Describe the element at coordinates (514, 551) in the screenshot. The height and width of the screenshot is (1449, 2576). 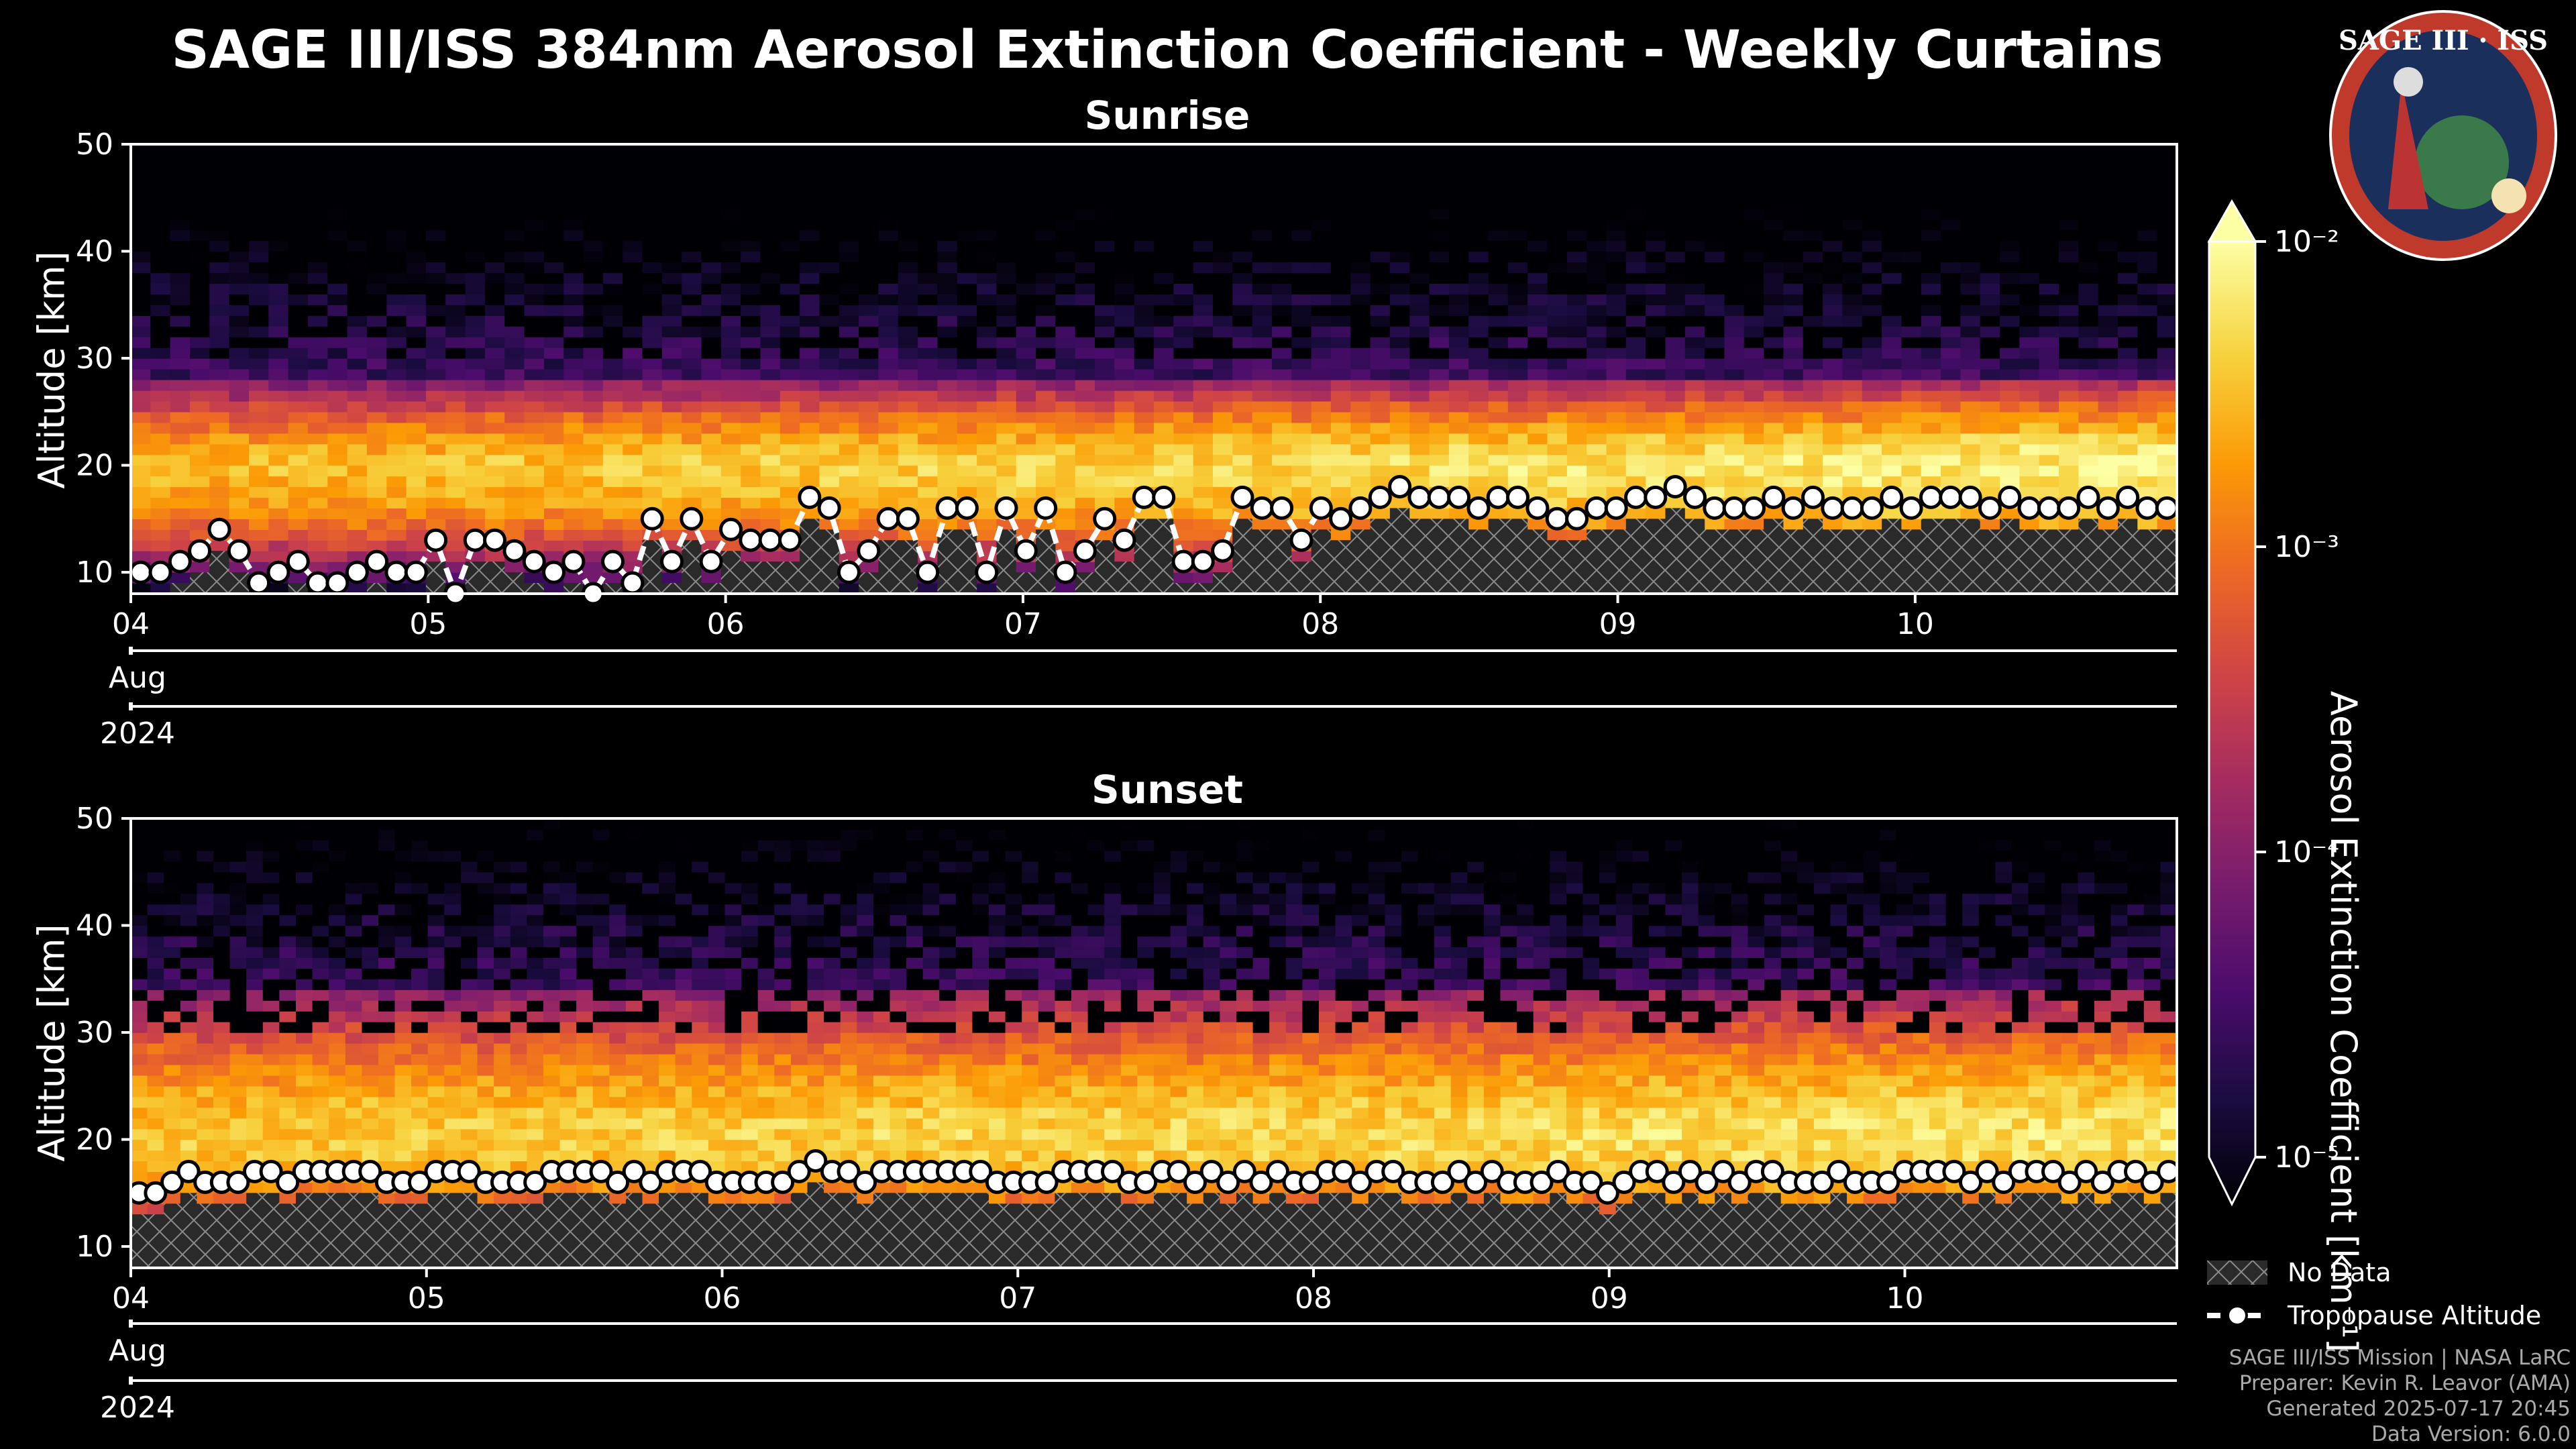
I see `tropopause-point` at that location.